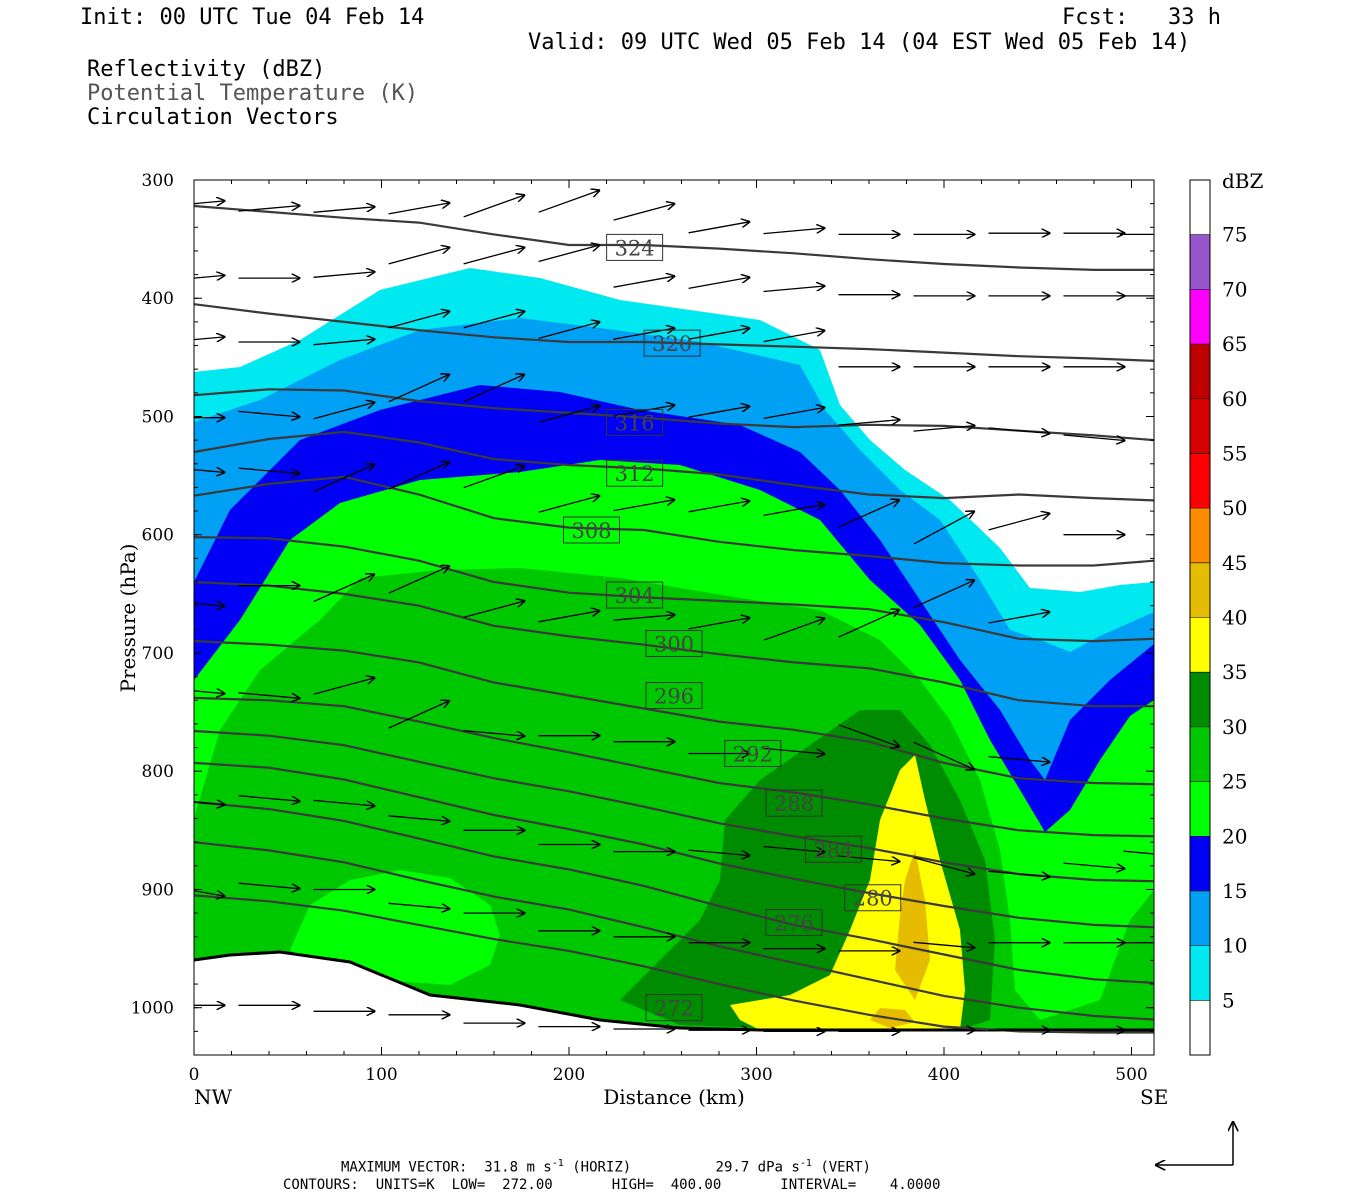  I want to click on y-tick-label: 300, so click(158, 181).